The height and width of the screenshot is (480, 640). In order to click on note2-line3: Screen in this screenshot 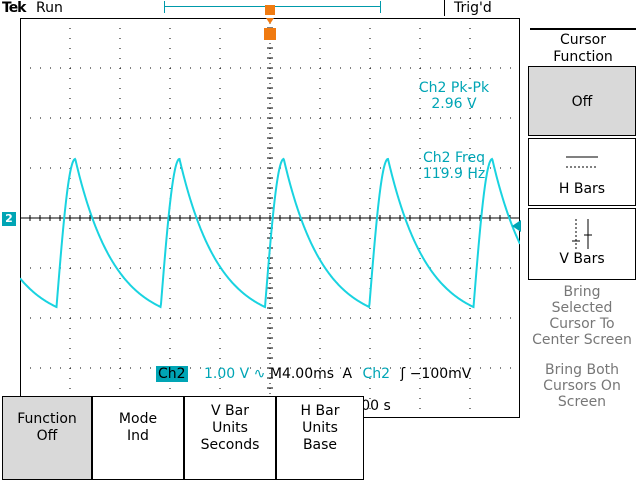, I will do `click(582, 402)`.